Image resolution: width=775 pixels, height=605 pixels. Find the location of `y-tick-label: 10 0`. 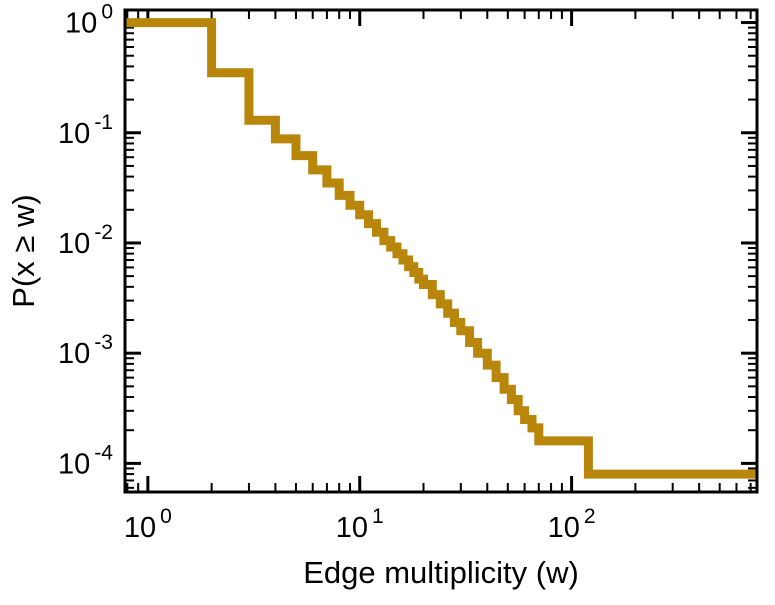

y-tick-label: 10 0 is located at coordinates (89, 20).